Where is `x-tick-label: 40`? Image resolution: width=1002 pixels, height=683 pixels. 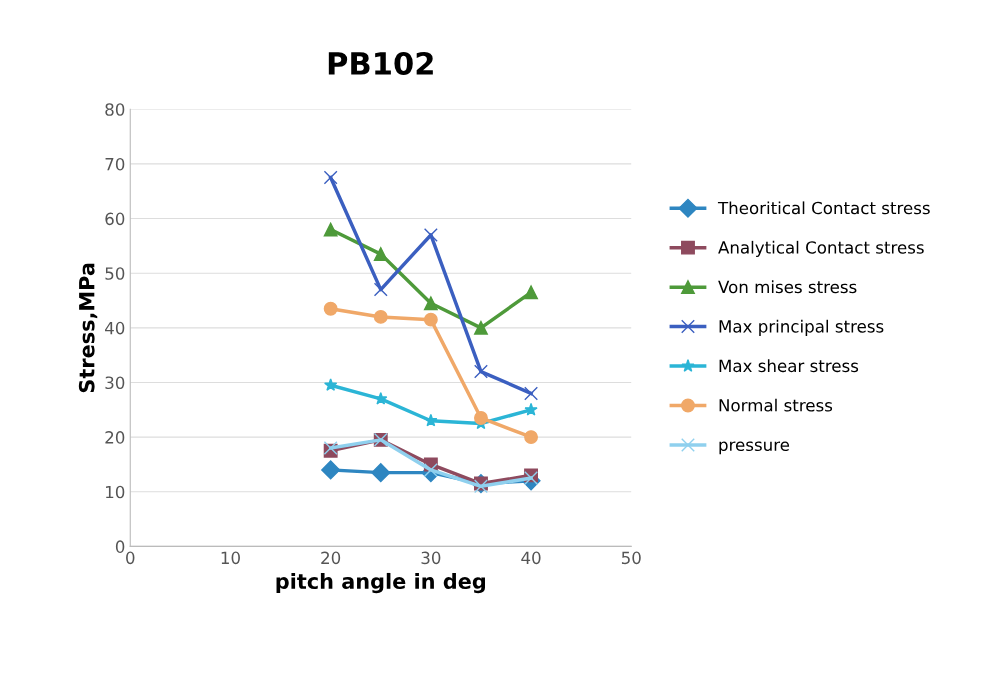 x-tick-label: 40 is located at coordinates (531, 558).